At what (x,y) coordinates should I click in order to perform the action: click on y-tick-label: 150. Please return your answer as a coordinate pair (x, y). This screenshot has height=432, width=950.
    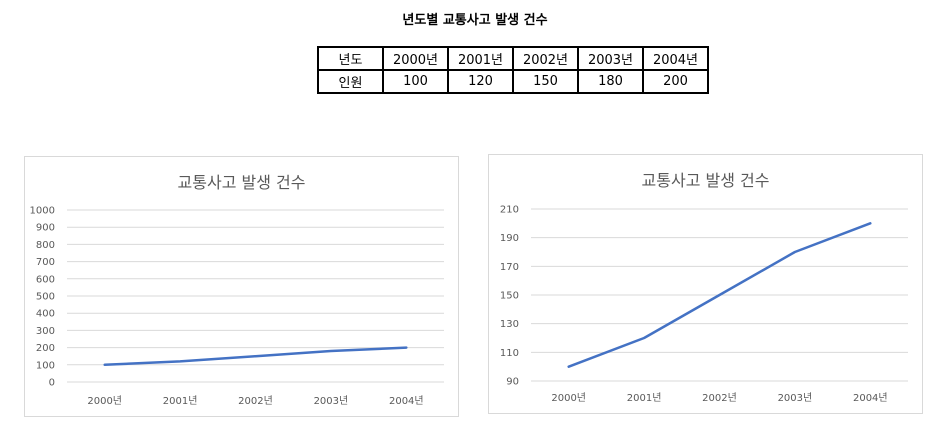
    Looking at the image, I should click on (509, 296).